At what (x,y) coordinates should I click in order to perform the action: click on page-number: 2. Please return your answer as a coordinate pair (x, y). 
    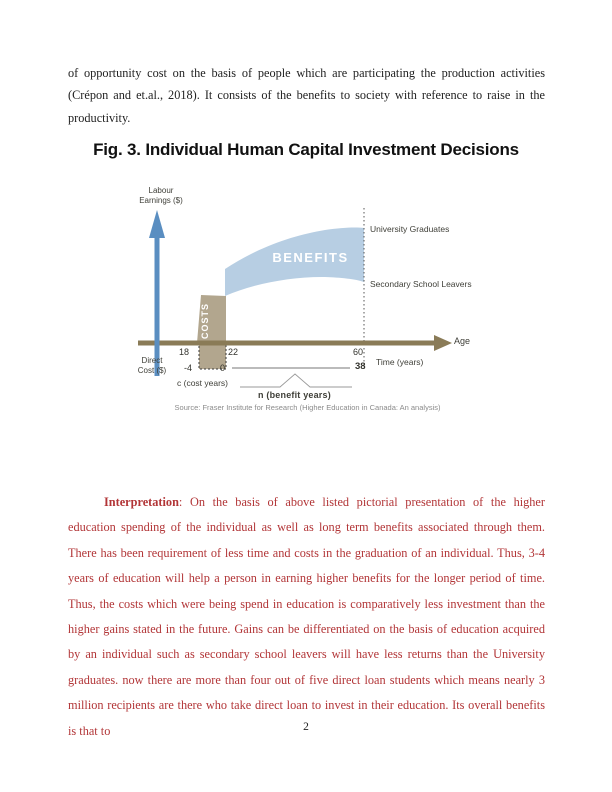
    Looking at the image, I should click on (306, 727).